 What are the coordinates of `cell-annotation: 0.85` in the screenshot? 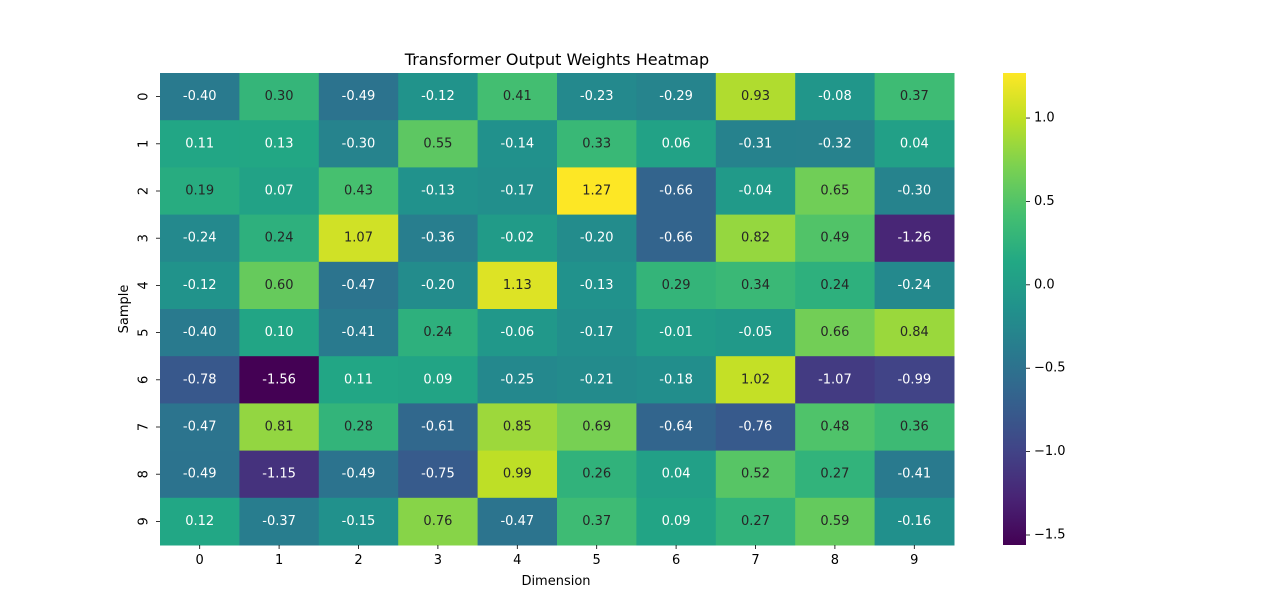 It's located at (517, 427).